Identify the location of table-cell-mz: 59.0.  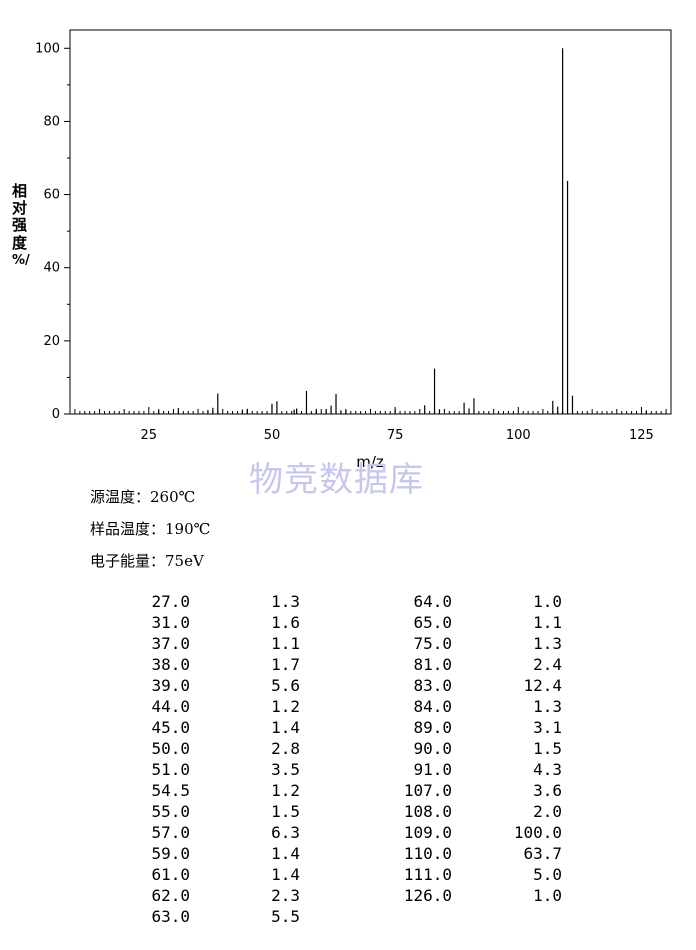
(170, 853).